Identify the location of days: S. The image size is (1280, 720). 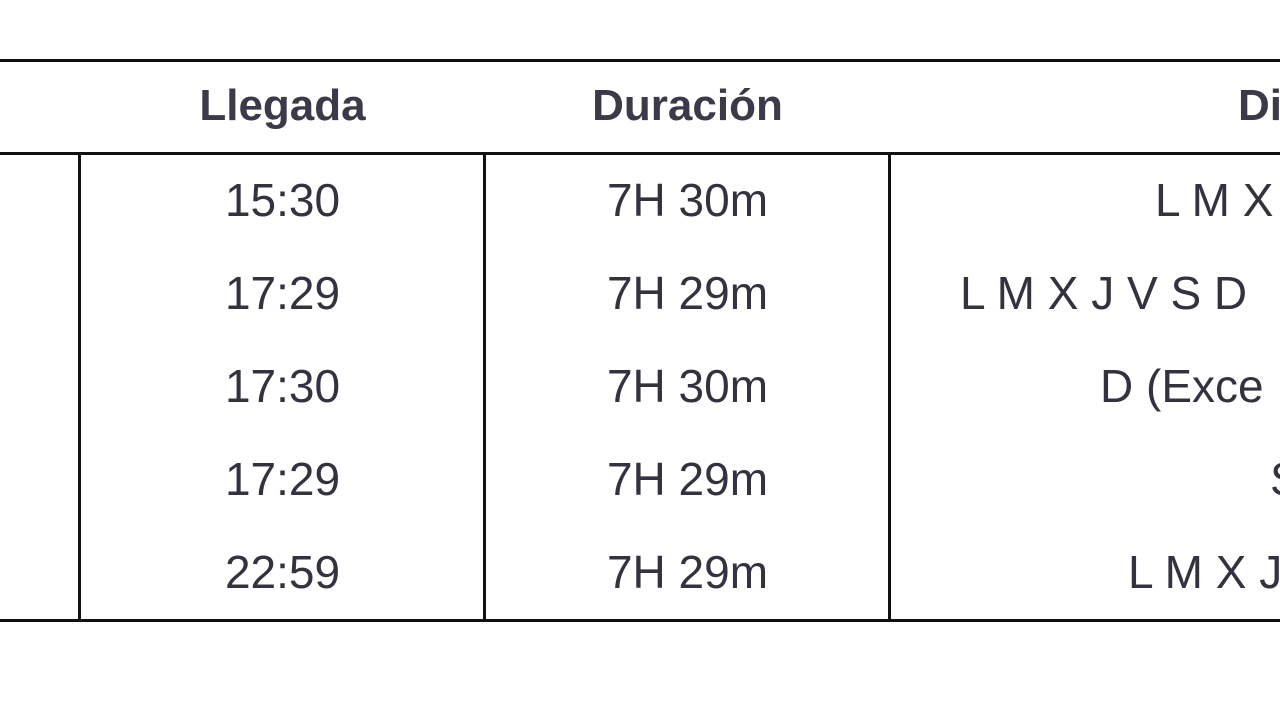
(1275, 479).